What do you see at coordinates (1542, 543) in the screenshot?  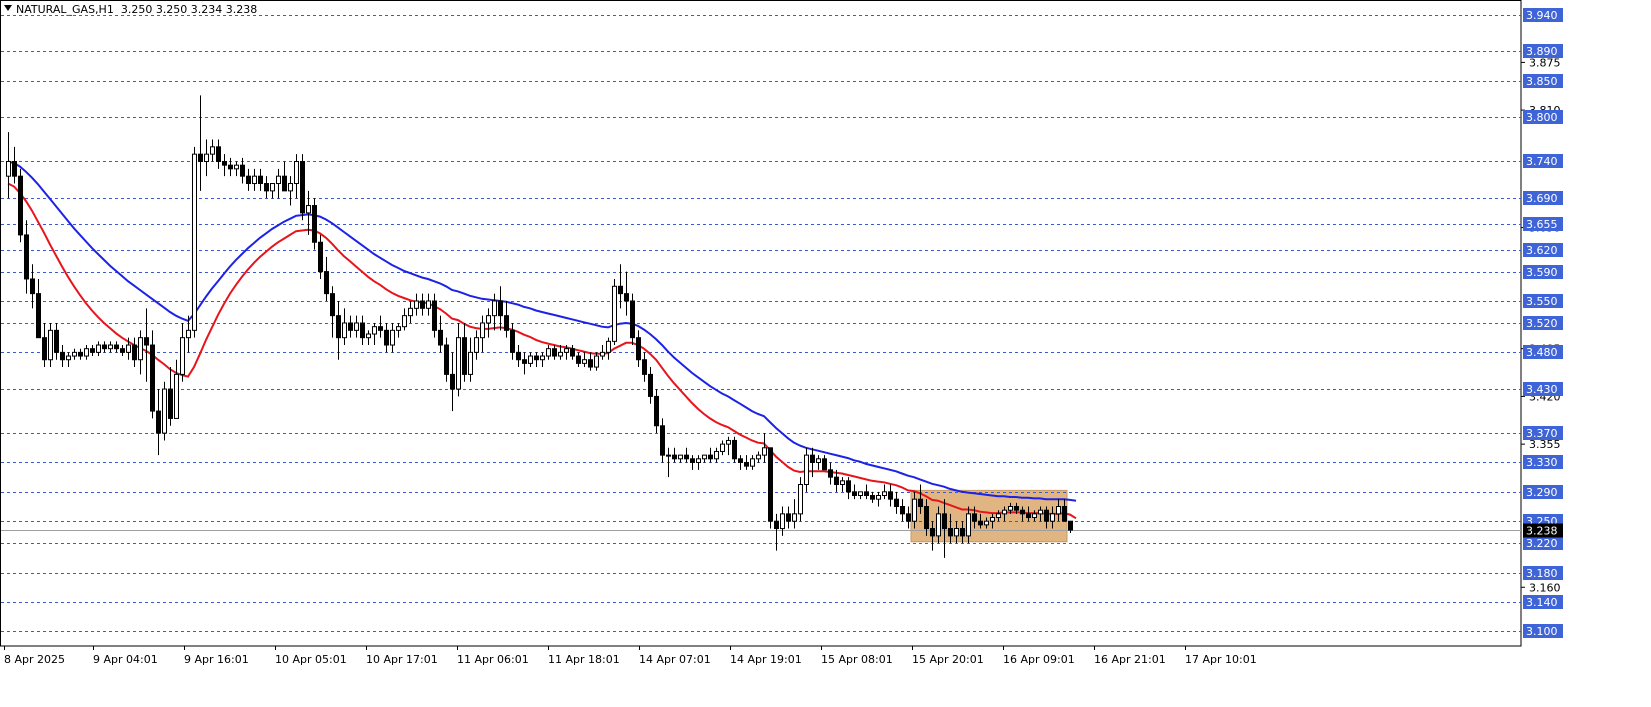 I see `level-label: 3.220` at bounding box center [1542, 543].